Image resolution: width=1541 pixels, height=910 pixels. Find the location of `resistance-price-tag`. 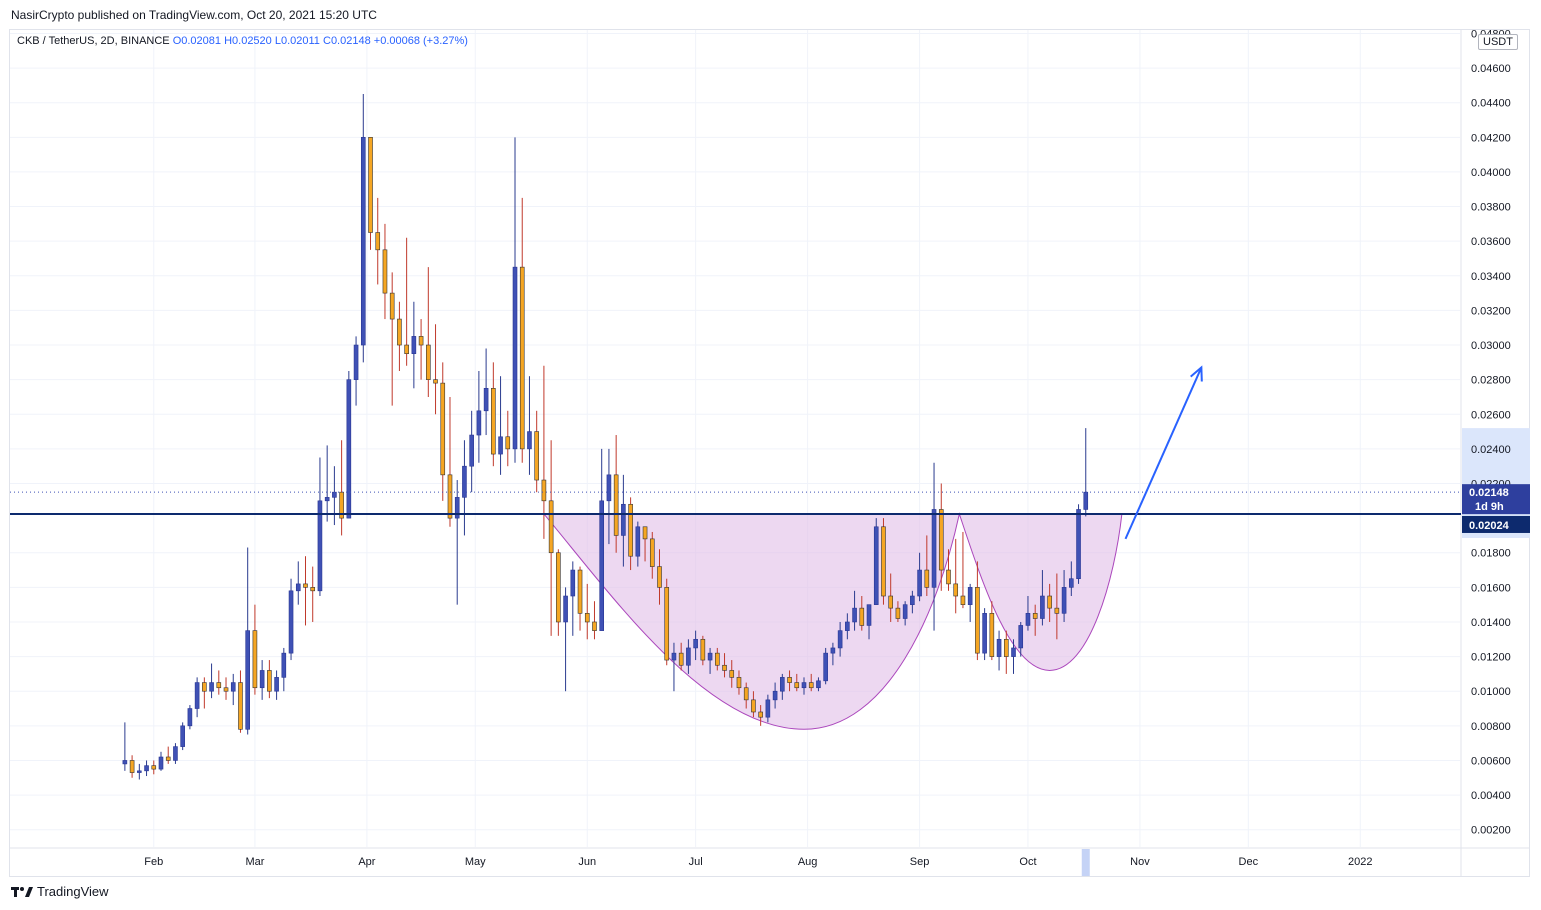

resistance-price-tag is located at coordinates (1496, 524).